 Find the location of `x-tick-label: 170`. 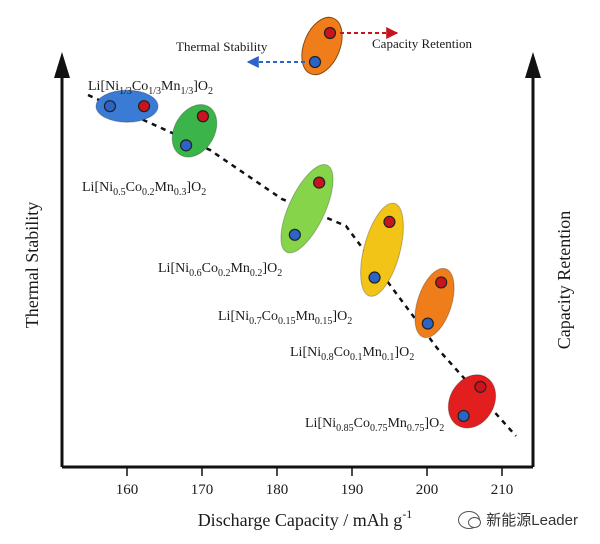

x-tick-label: 170 is located at coordinates (202, 490).